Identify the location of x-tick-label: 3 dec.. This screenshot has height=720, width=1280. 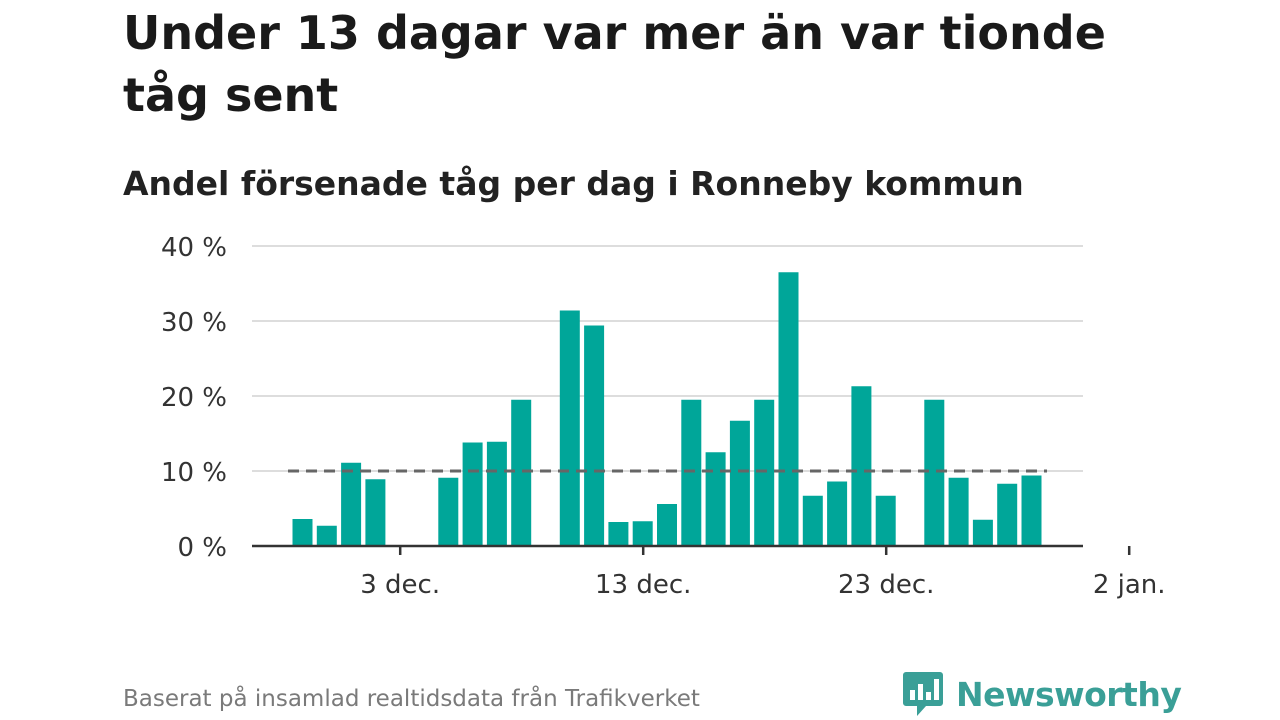
(400, 585).